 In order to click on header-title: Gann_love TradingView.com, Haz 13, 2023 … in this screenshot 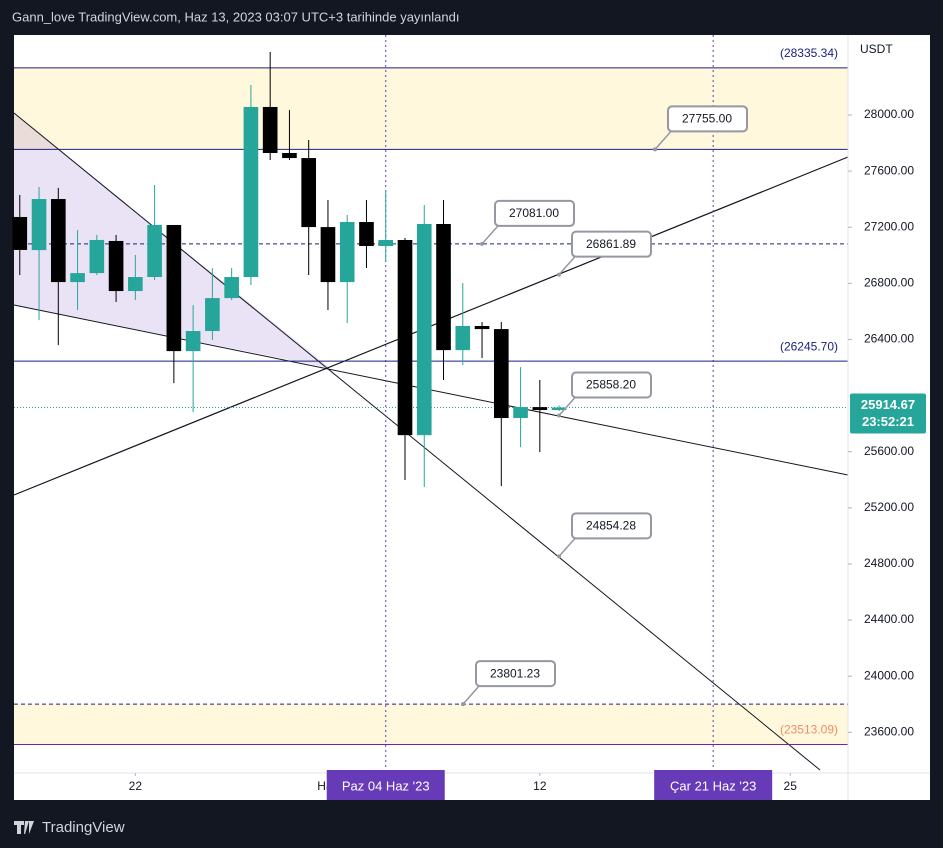, I will do `click(235, 16)`.